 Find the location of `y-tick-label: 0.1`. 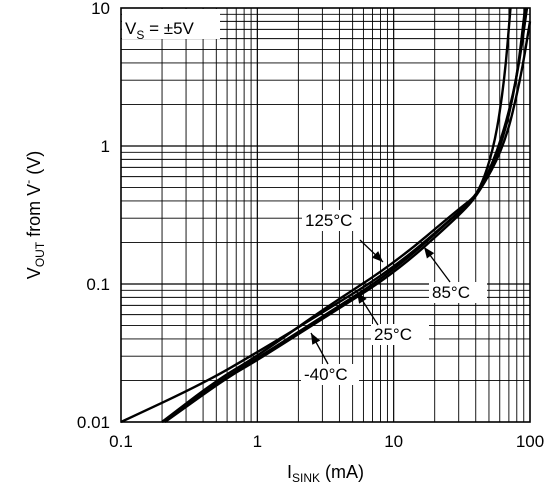

y-tick-label: 0.1 is located at coordinates (98, 284).